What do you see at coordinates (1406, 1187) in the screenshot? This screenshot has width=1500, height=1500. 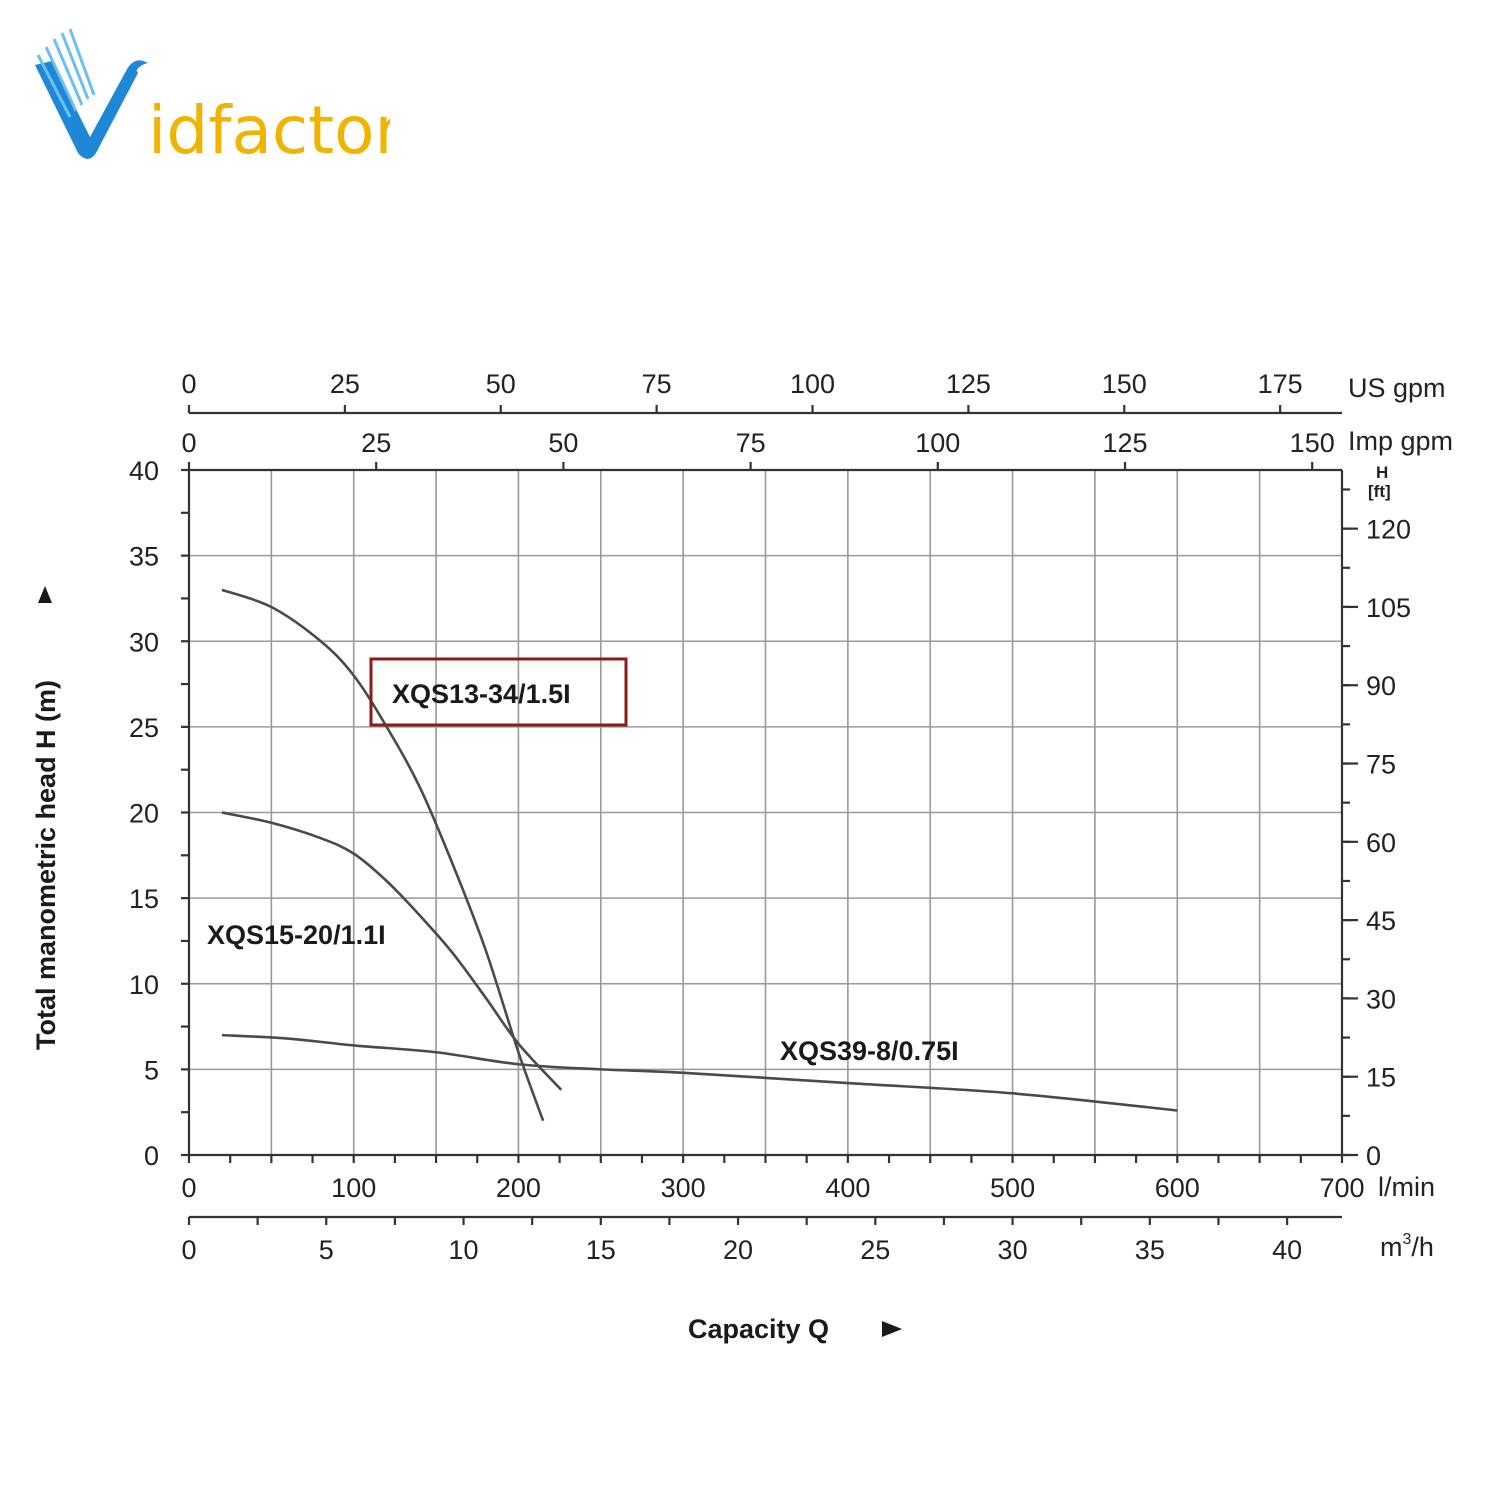 I see `lmin-unit: l/min` at bounding box center [1406, 1187].